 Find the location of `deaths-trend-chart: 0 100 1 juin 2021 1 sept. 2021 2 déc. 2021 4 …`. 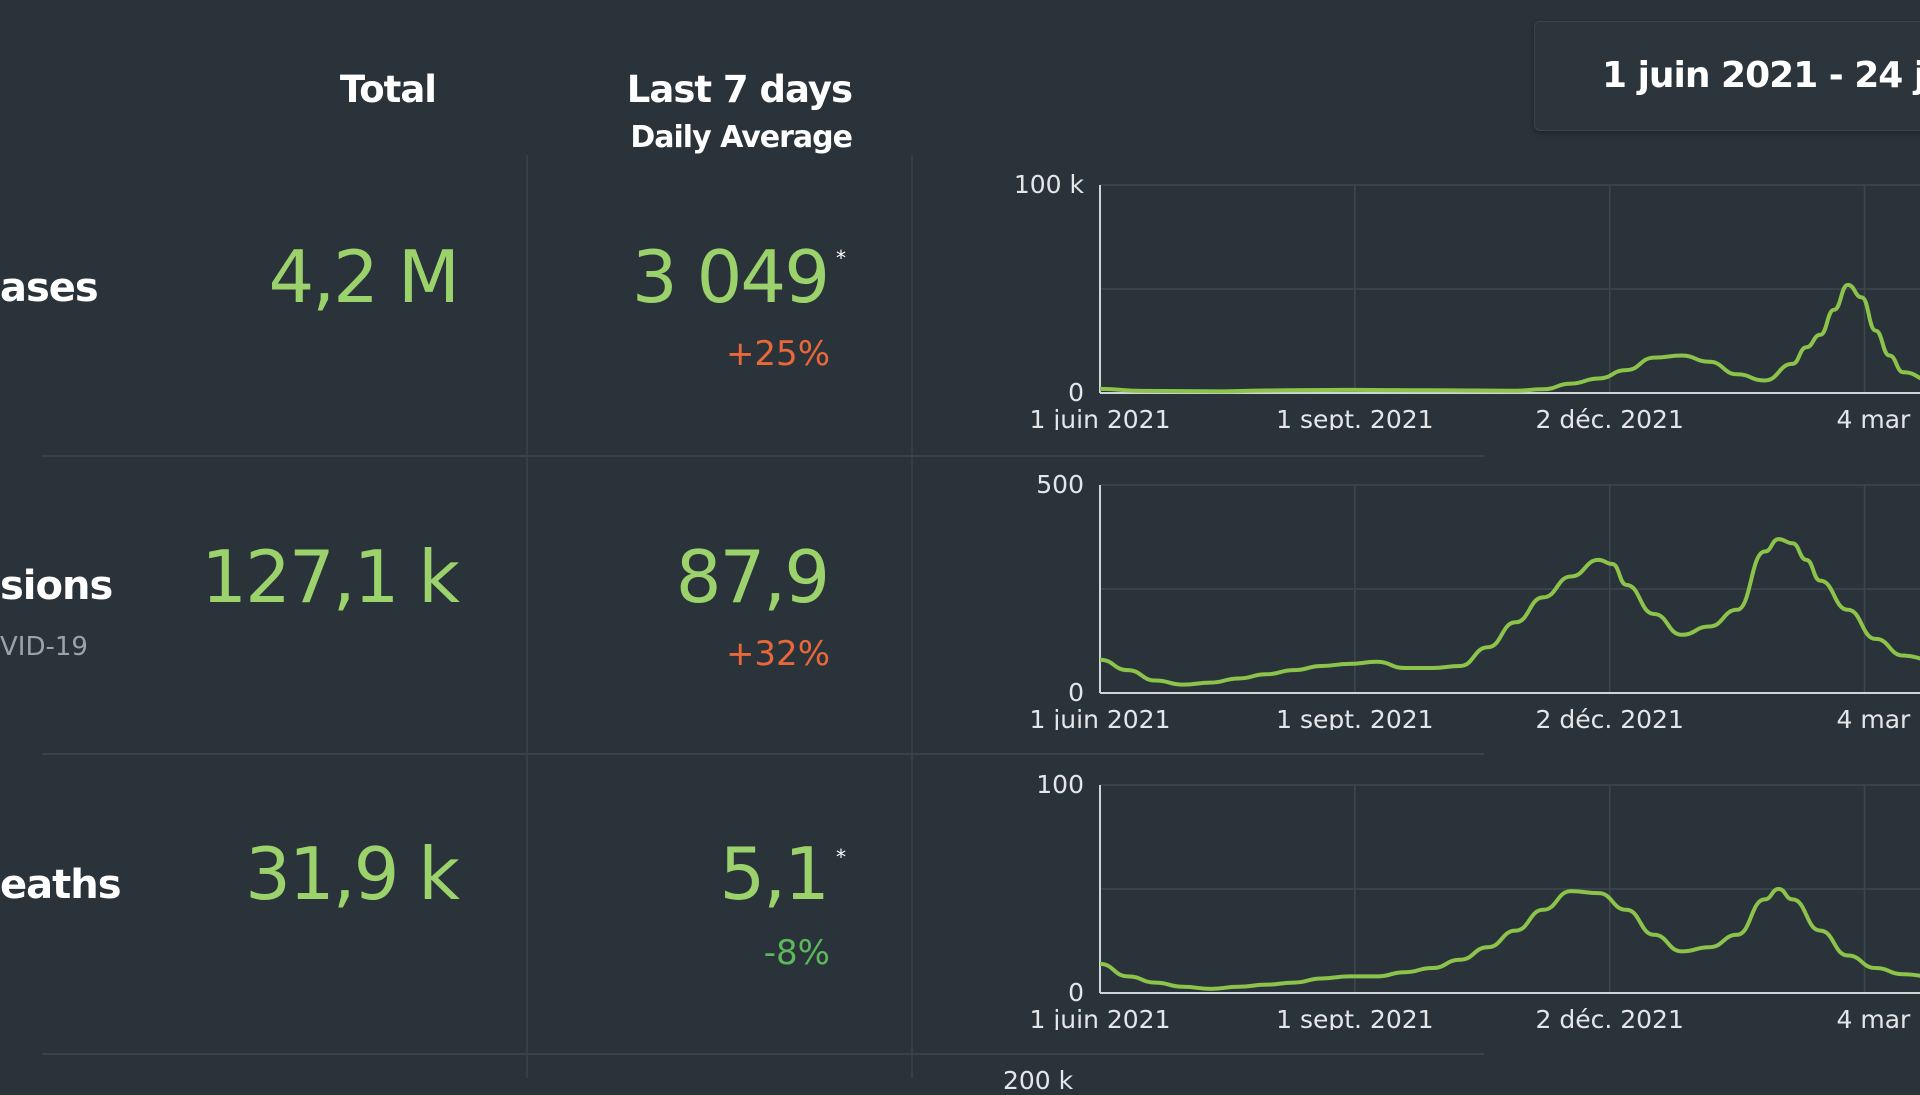

deaths-trend-chart: 0 100 1 juin 2021 1 sept. 2021 2 déc. 2021 4 … is located at coordinates (1455, 895).